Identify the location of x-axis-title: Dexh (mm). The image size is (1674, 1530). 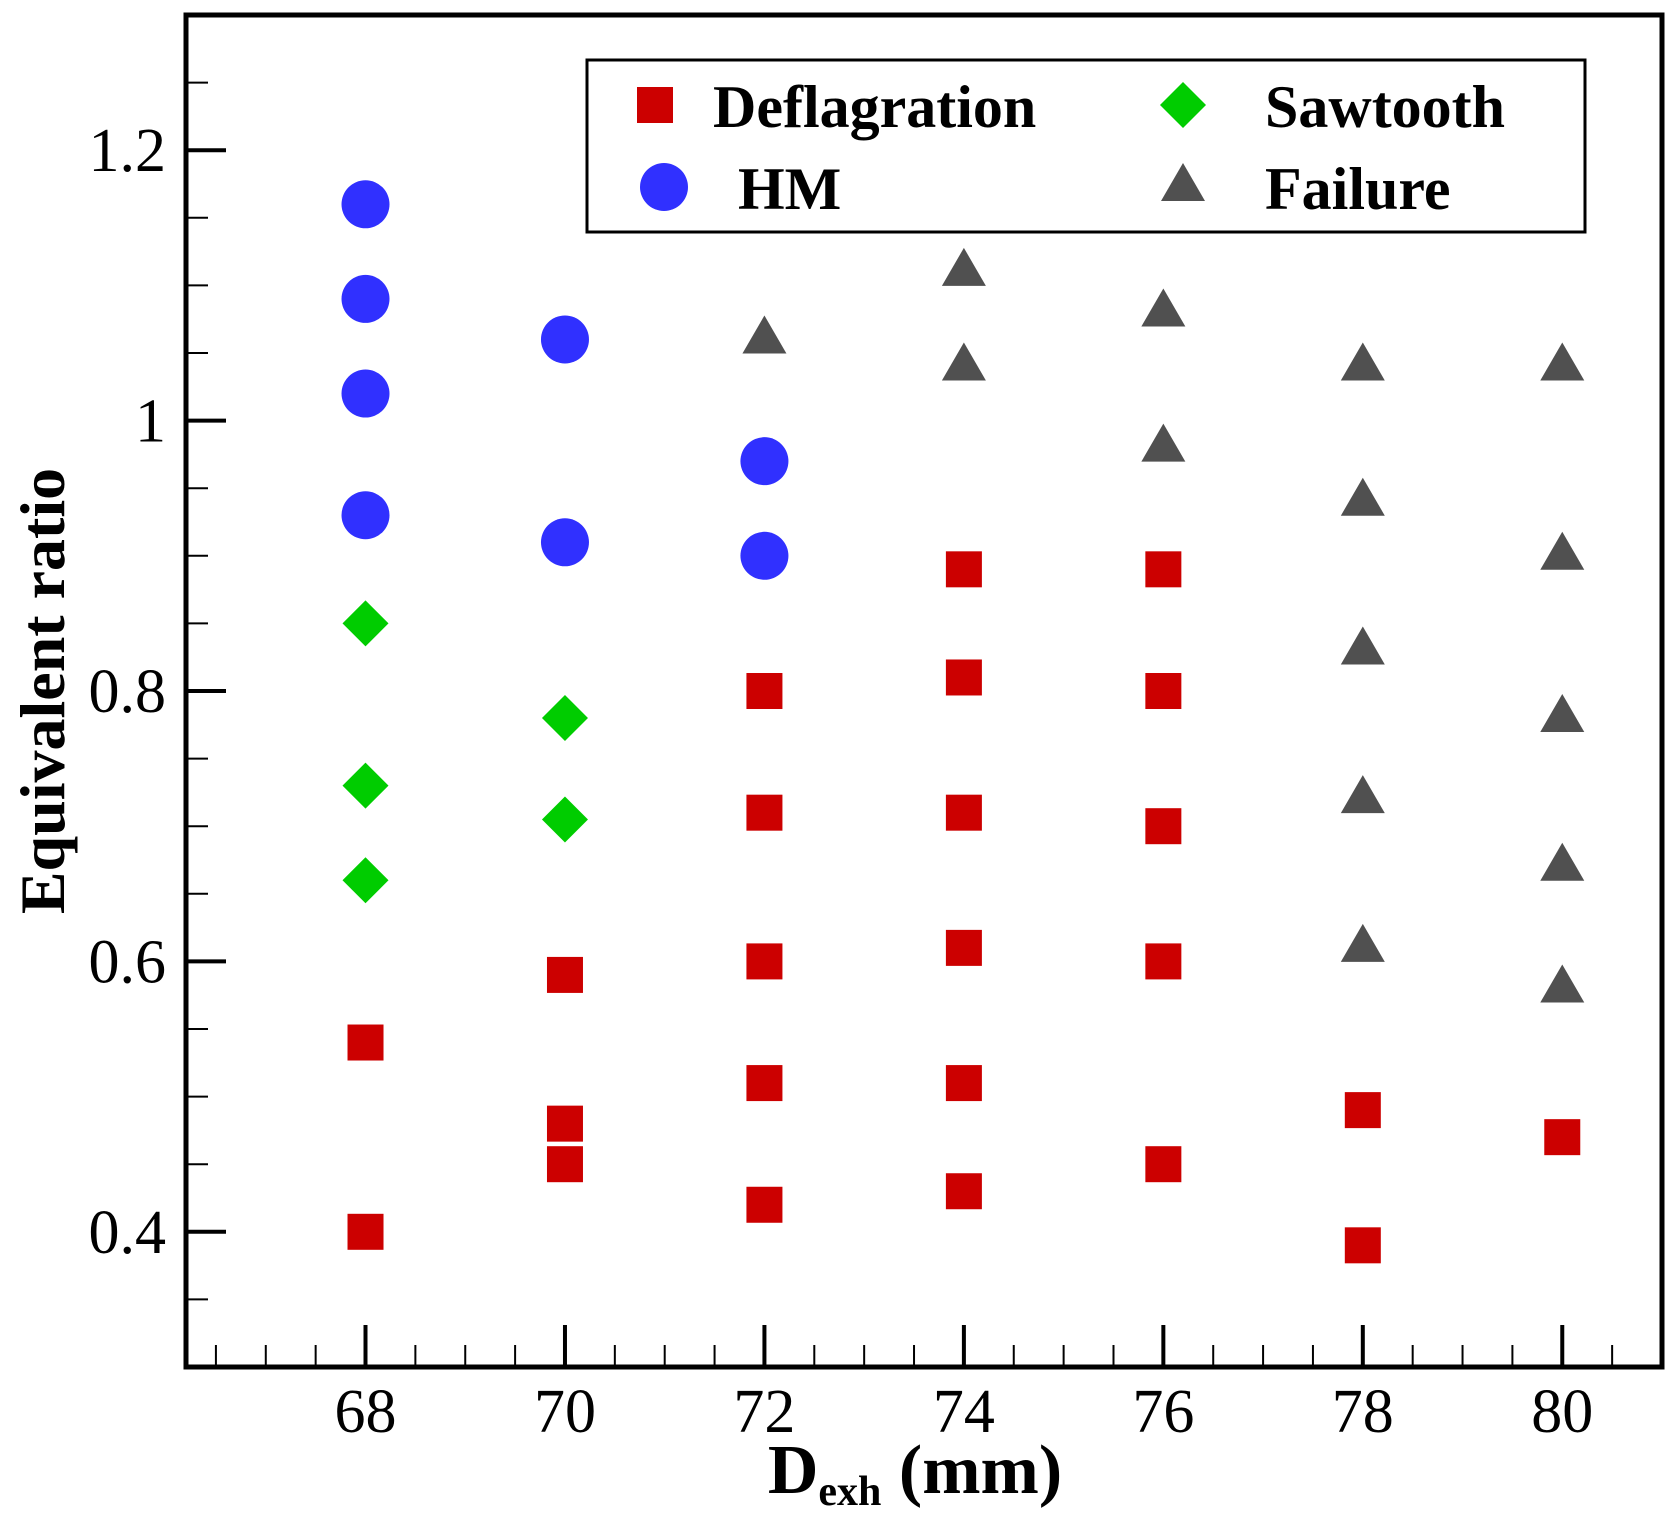
(915, 1473).